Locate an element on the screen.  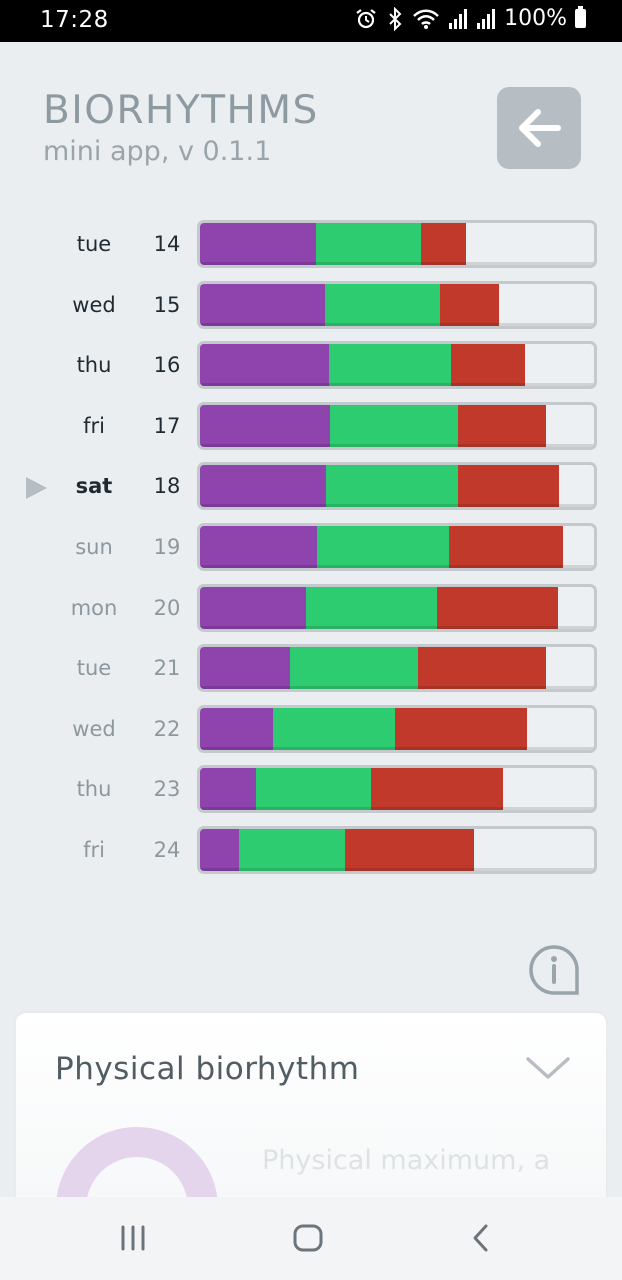
info-circle-icon is located at coordinates (554, 970).